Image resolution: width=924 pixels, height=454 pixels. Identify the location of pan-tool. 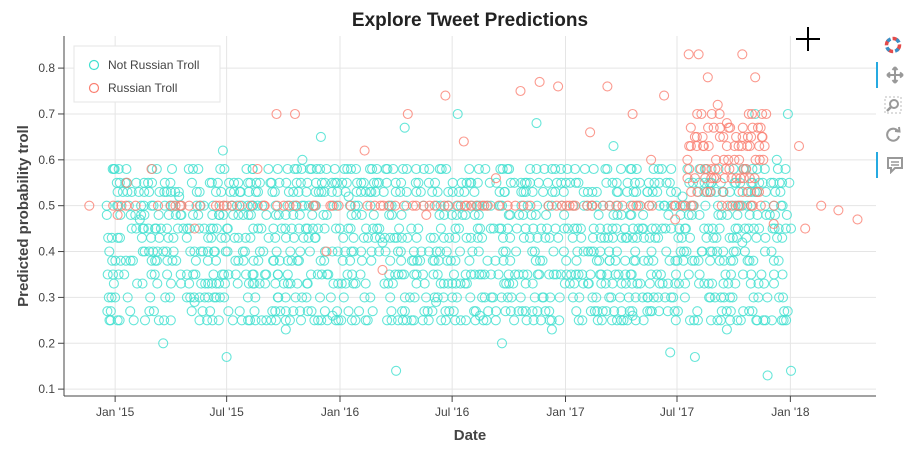
(894, 75).